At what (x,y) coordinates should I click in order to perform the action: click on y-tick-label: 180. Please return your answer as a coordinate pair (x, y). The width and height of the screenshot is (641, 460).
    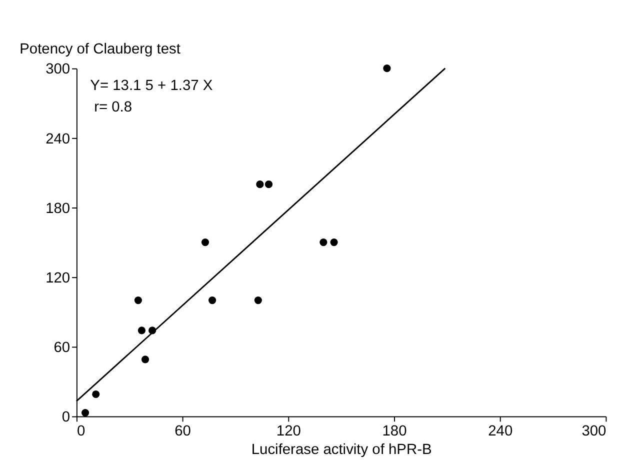
    Looking at the image, I should click on (58, 208).